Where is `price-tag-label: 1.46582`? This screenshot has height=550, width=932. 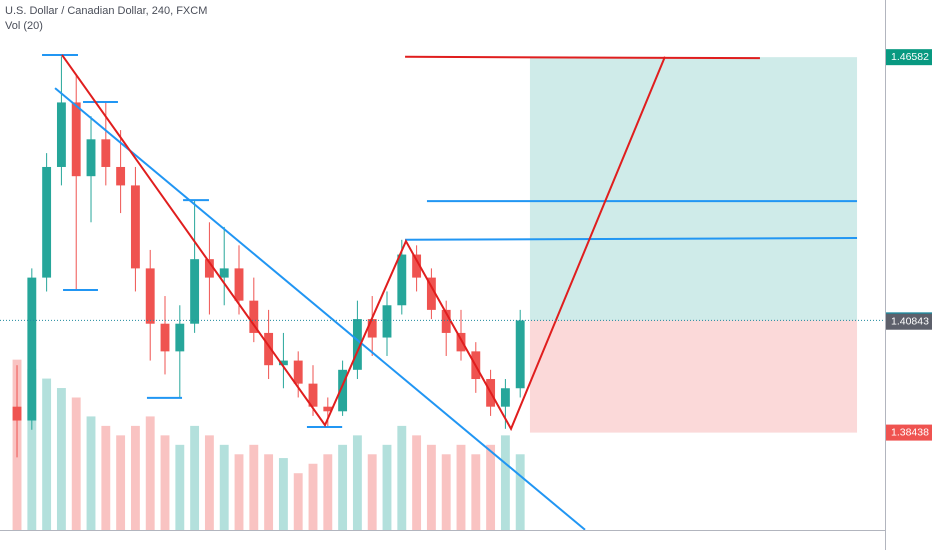
price-tag-label: 1.46582 is located at coordinates (910, 57).